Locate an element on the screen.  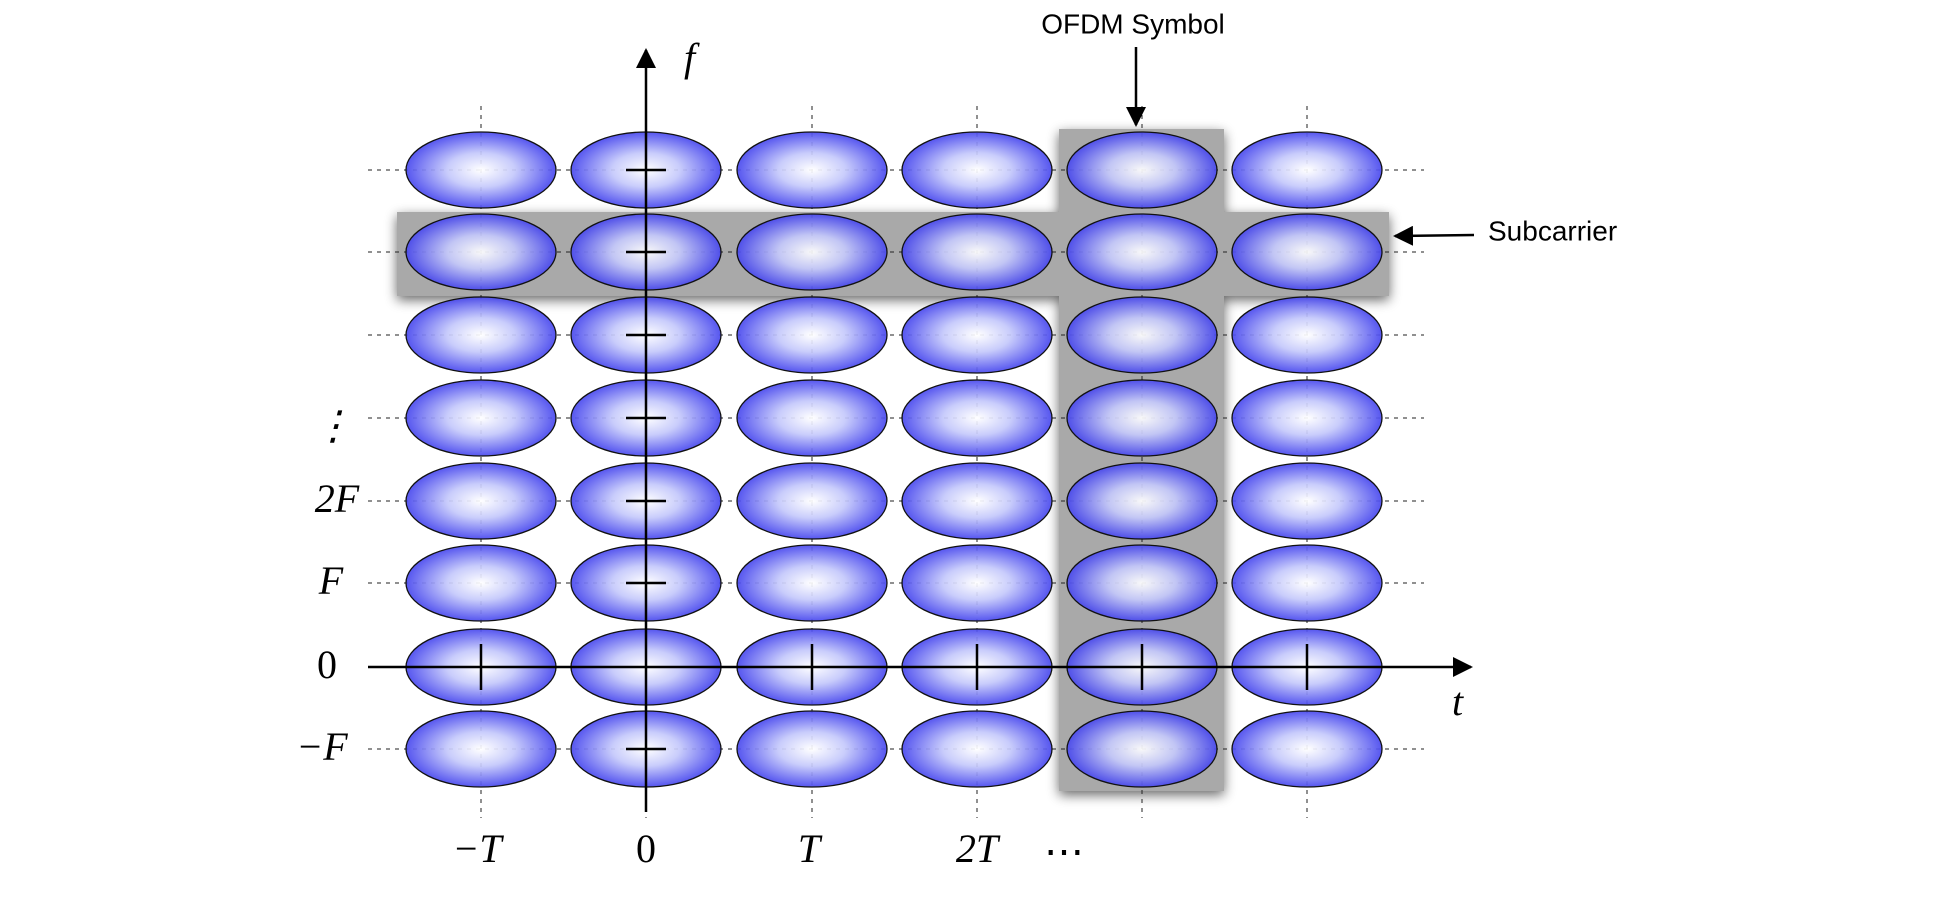
x-tick-label: 0 is located at coordinates (646, 848).